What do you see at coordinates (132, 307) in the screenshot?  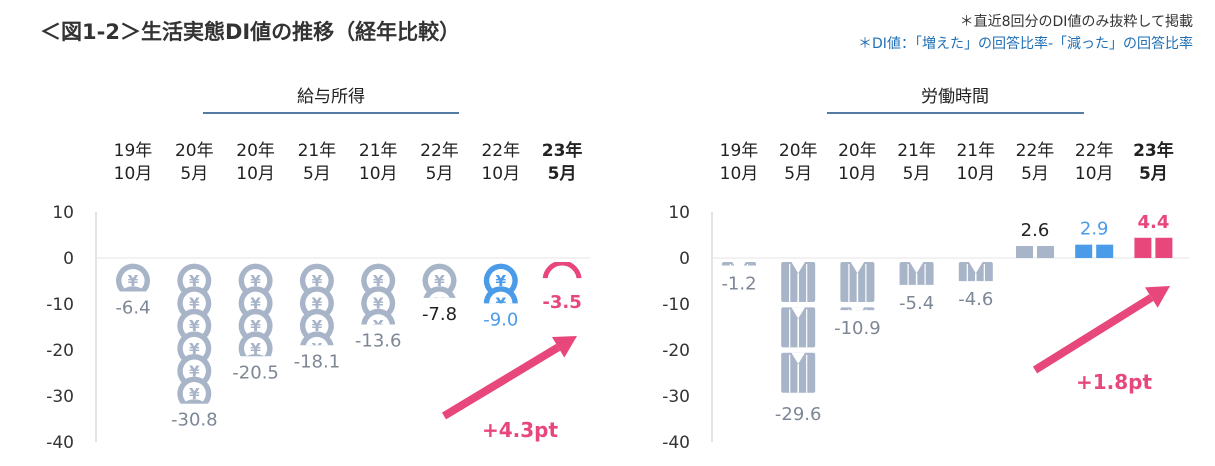 I see `value-label: -6.4` at bounding box center [132, 307].